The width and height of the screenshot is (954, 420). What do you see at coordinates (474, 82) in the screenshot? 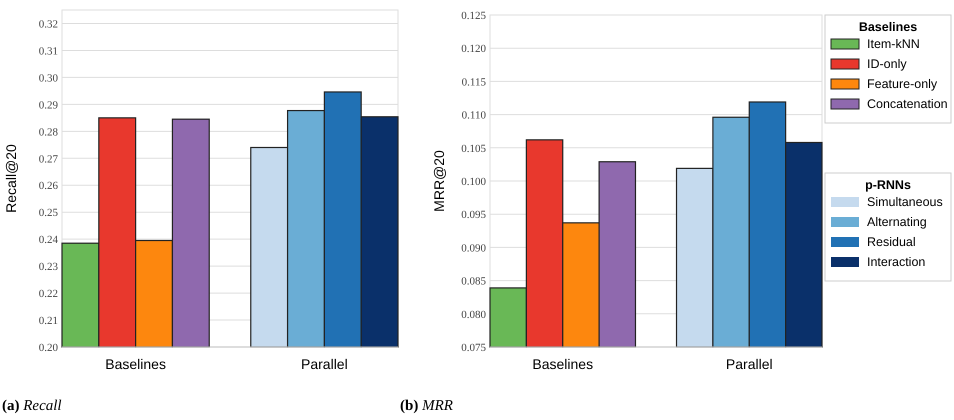
I see `y-tick-label: 0.115` at bounding box center [474, 82].